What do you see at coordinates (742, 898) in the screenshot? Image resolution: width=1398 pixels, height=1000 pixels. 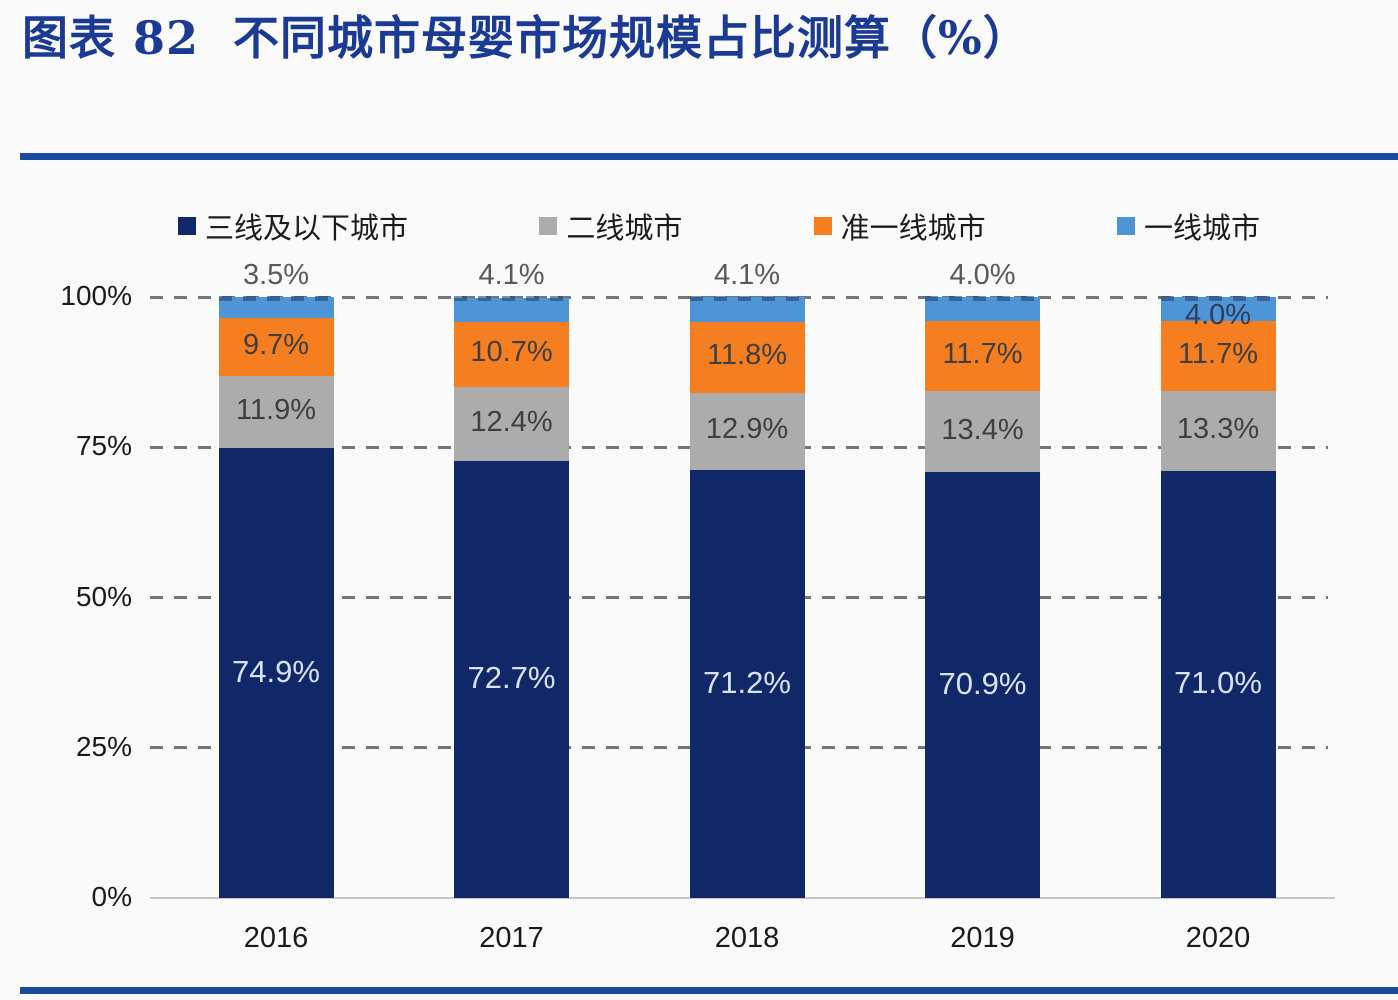 I see `x-axis-baseline` at bounding box center [742, 898].